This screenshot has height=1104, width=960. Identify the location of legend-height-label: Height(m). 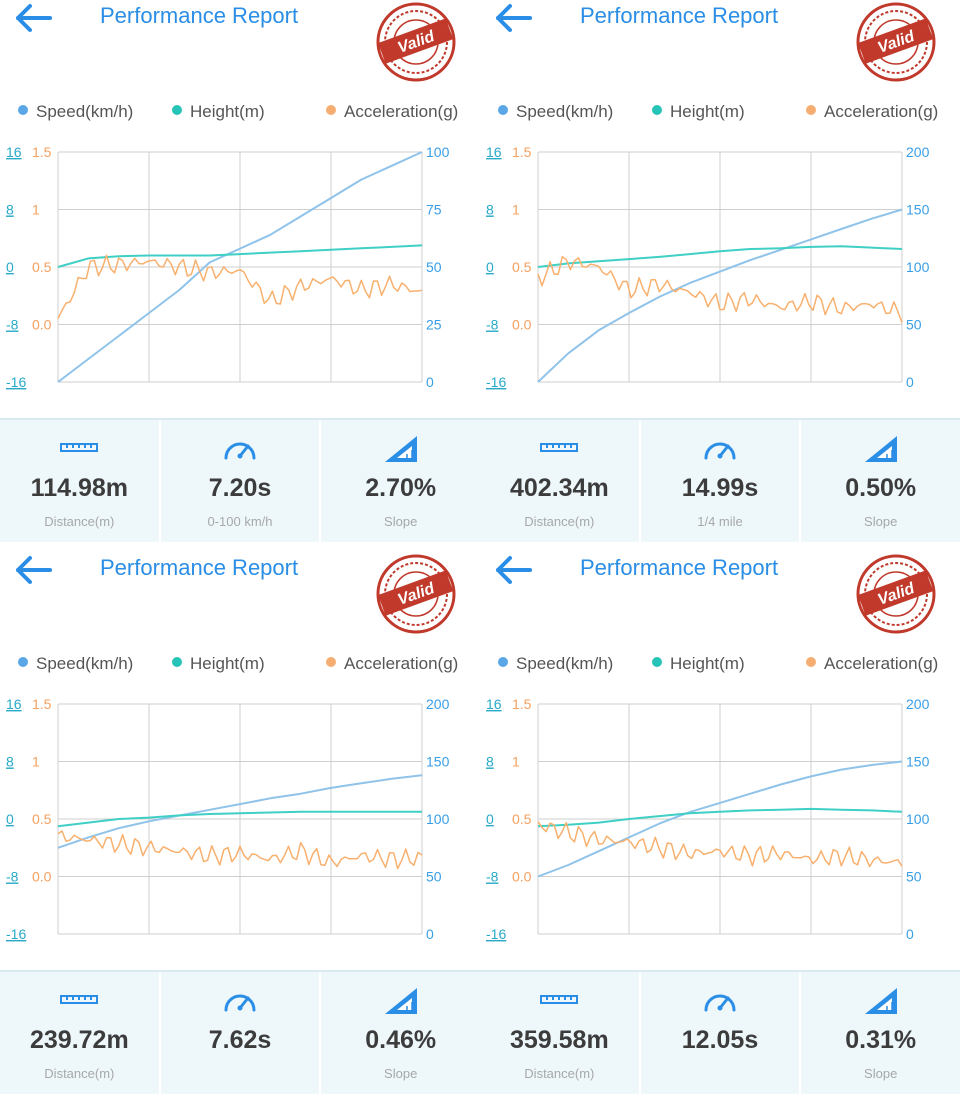
(227, 663).